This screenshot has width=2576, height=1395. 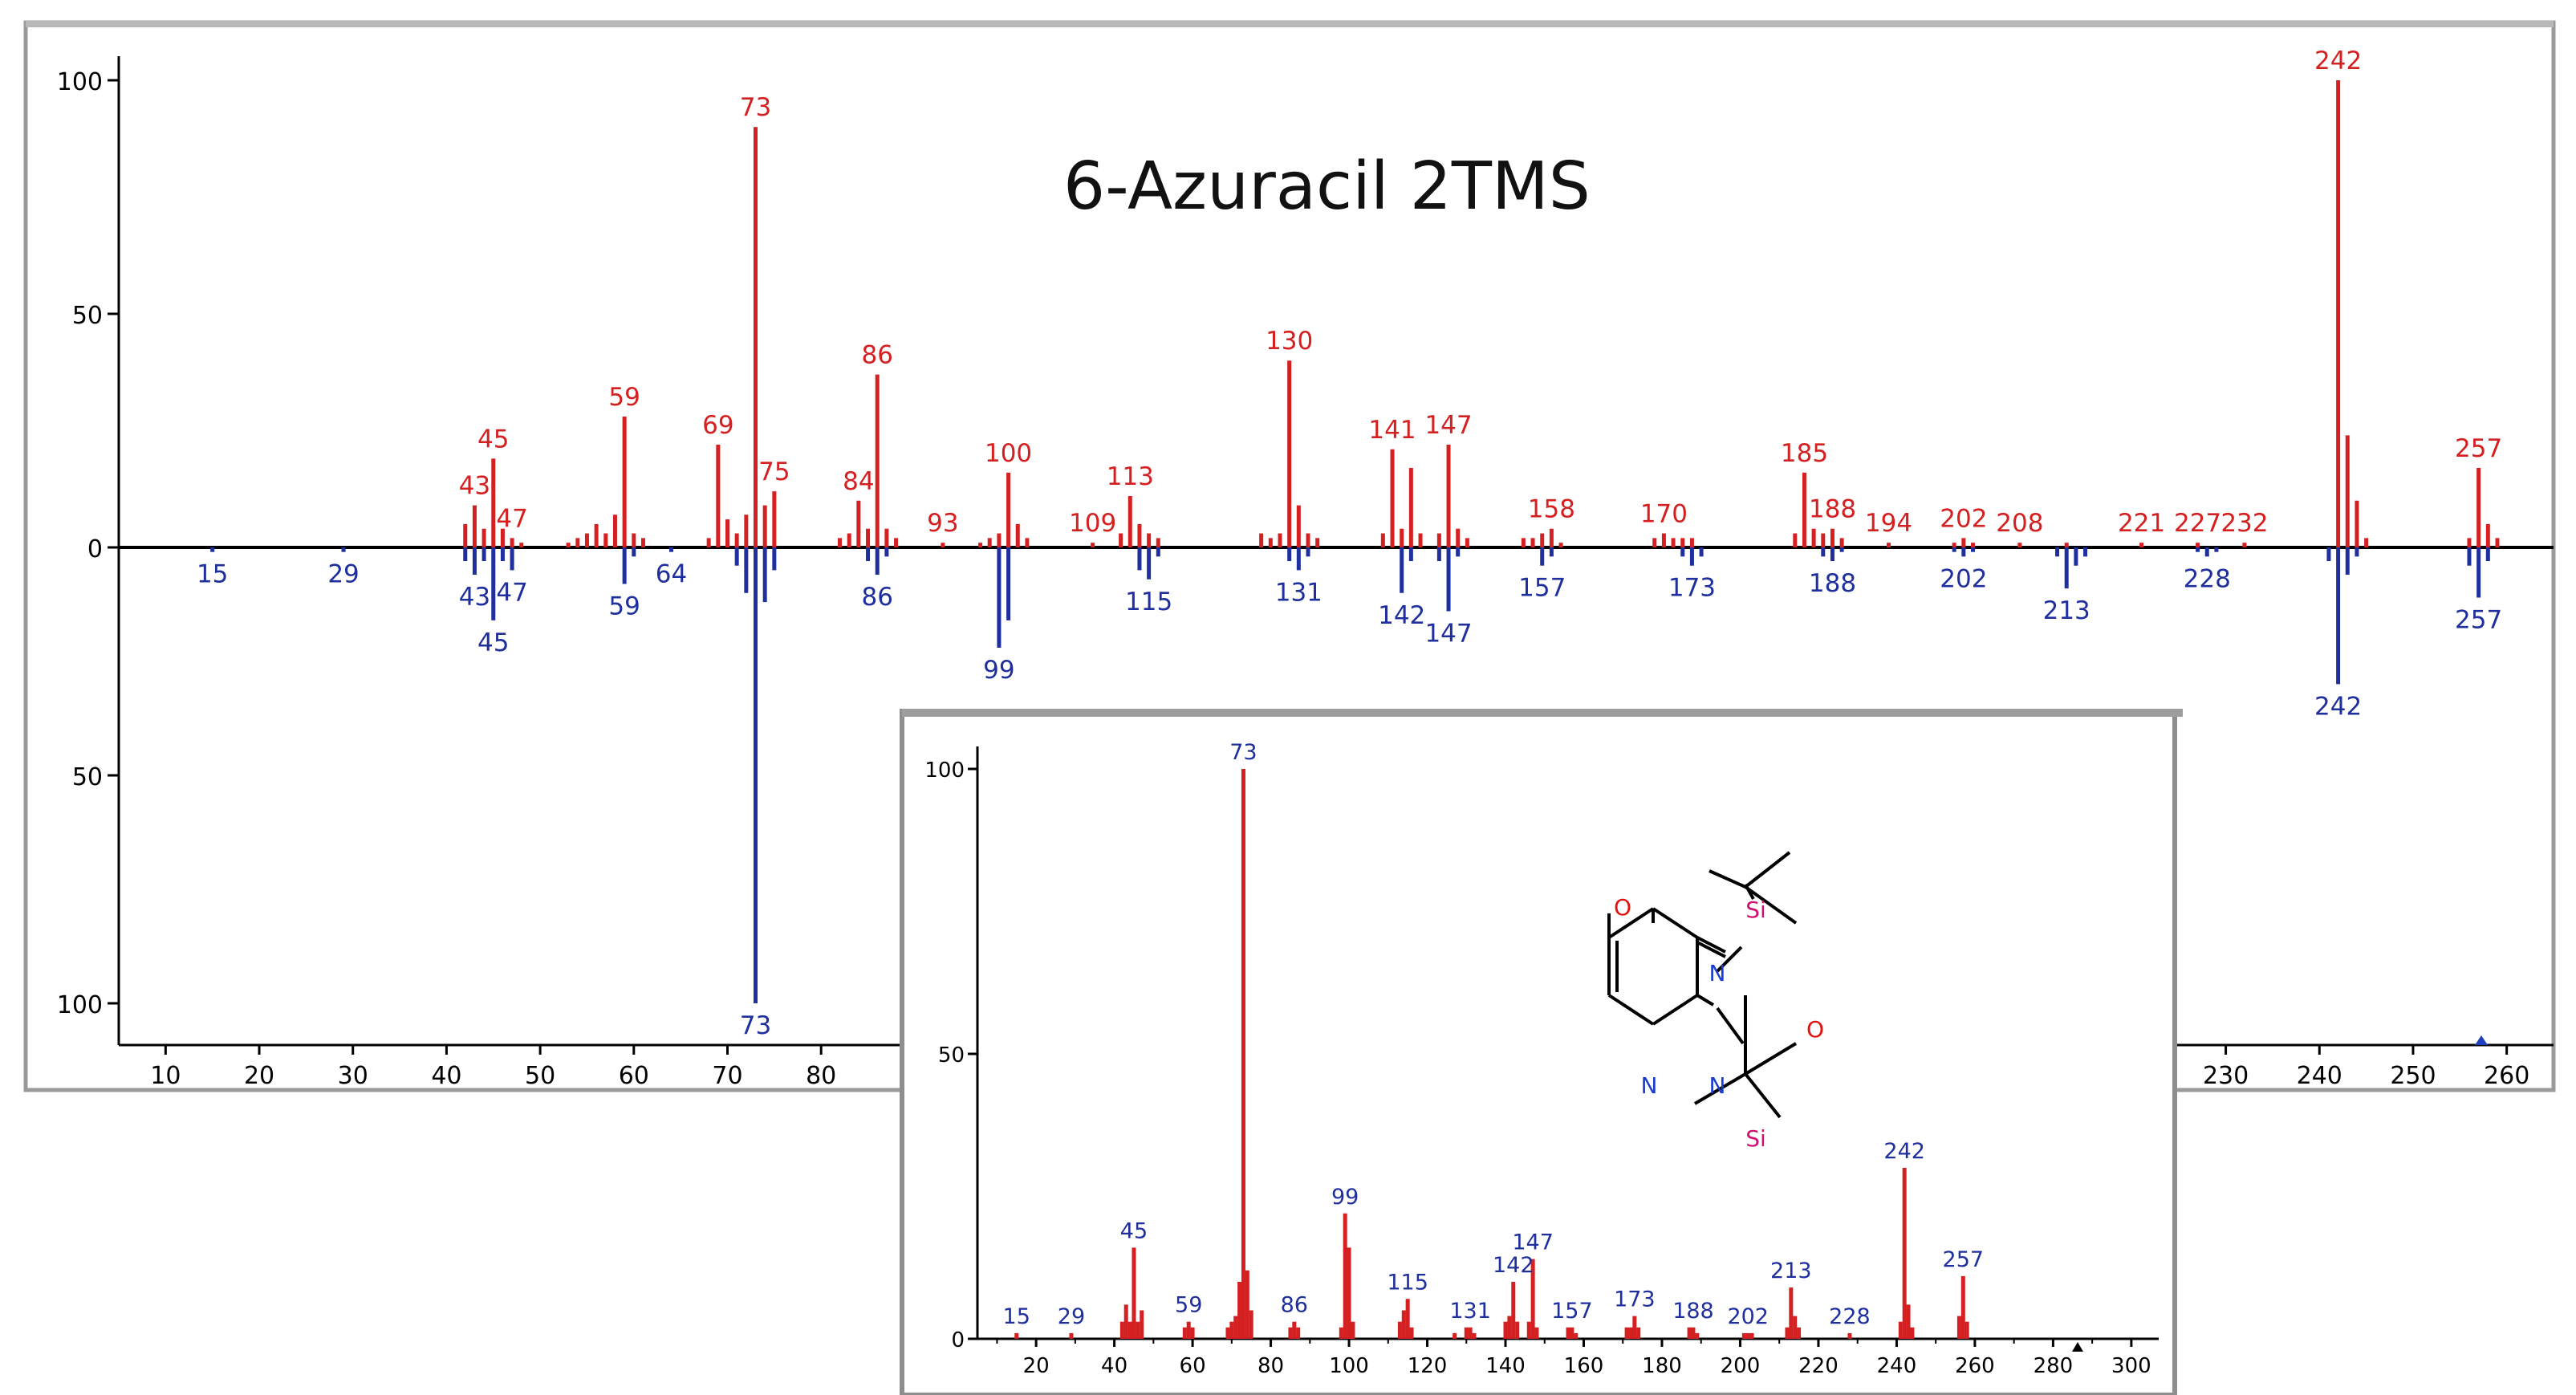 What do you see at coordinates (1850, 1316) in the screenshot?
I see `inset-peak-label: 228` at bounding box center [1850, 1316].